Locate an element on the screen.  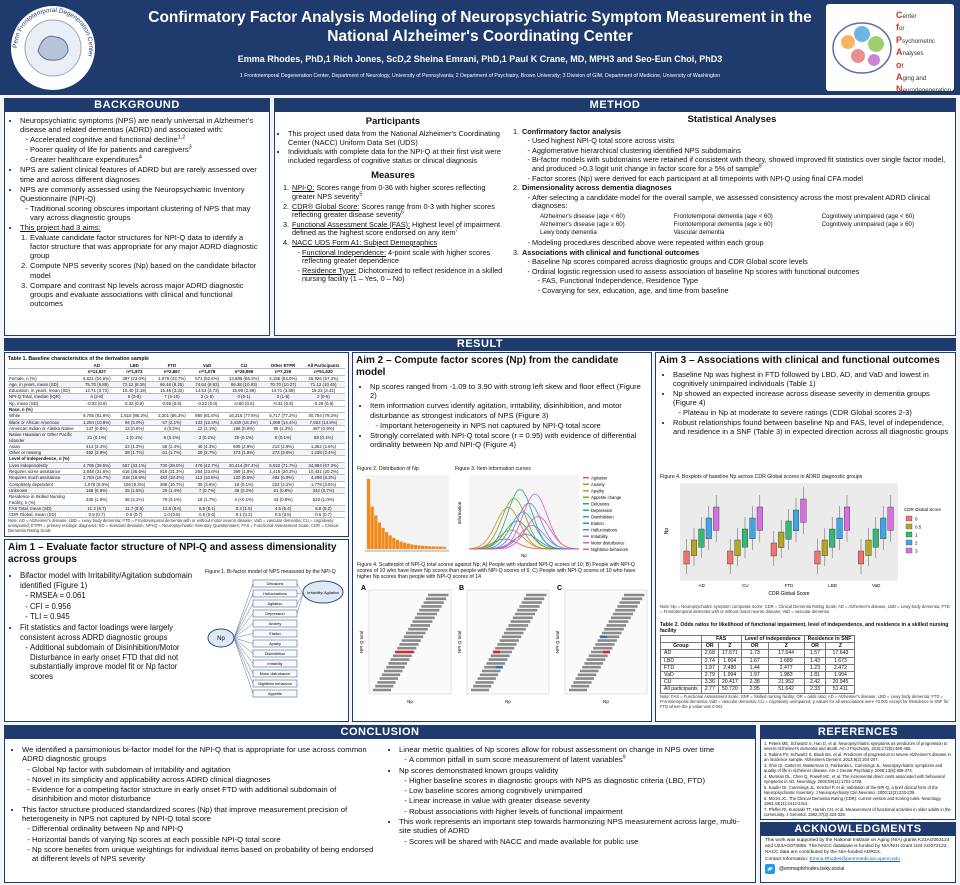
figure2: Figure 2. Distribution of Np is located at coordinates (404, 515).